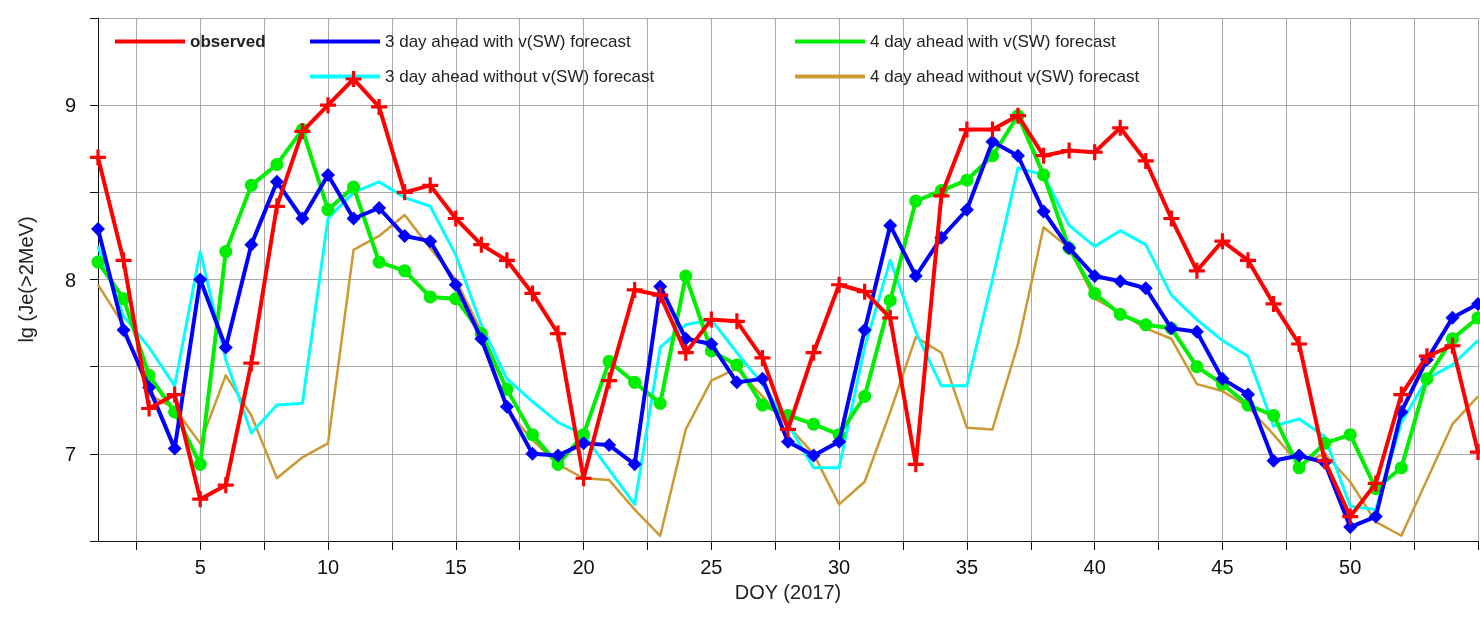 The height and width of the screenshot is (620, 1480). Describe the element at coordinates (70, 453) in the screenshot. I see `y-tick-label: 7` at that location.